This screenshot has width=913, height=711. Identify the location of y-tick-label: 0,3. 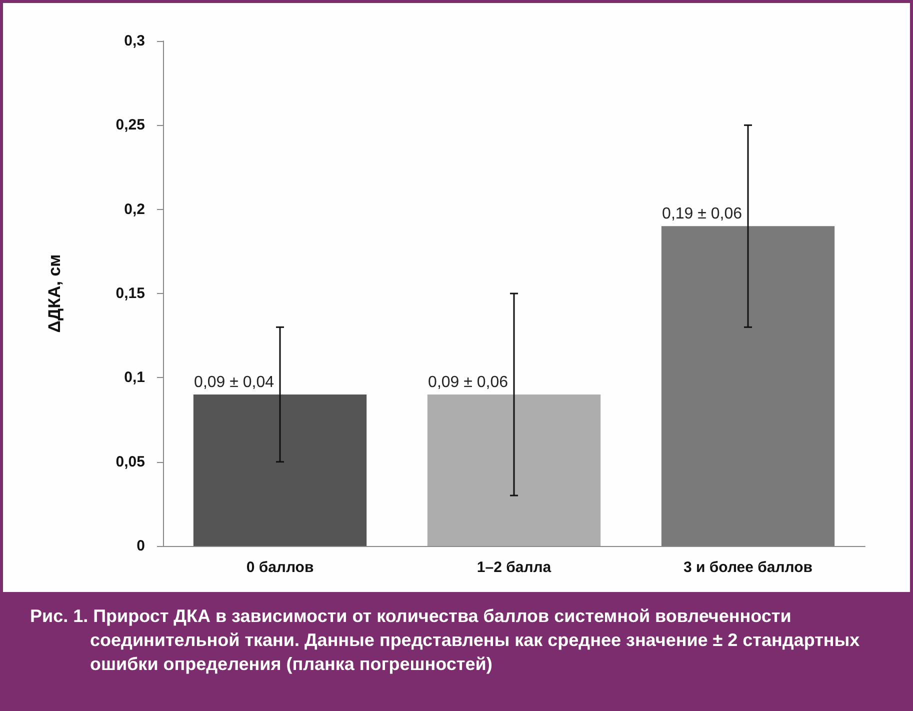
(134, 41).